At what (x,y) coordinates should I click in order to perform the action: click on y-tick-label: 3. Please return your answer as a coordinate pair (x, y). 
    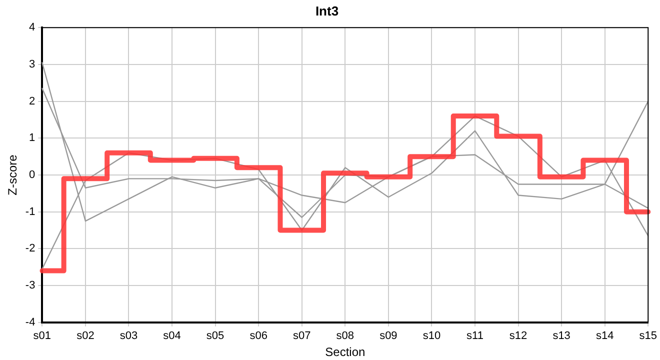
    Looking at the image, I should click on (32, 64).